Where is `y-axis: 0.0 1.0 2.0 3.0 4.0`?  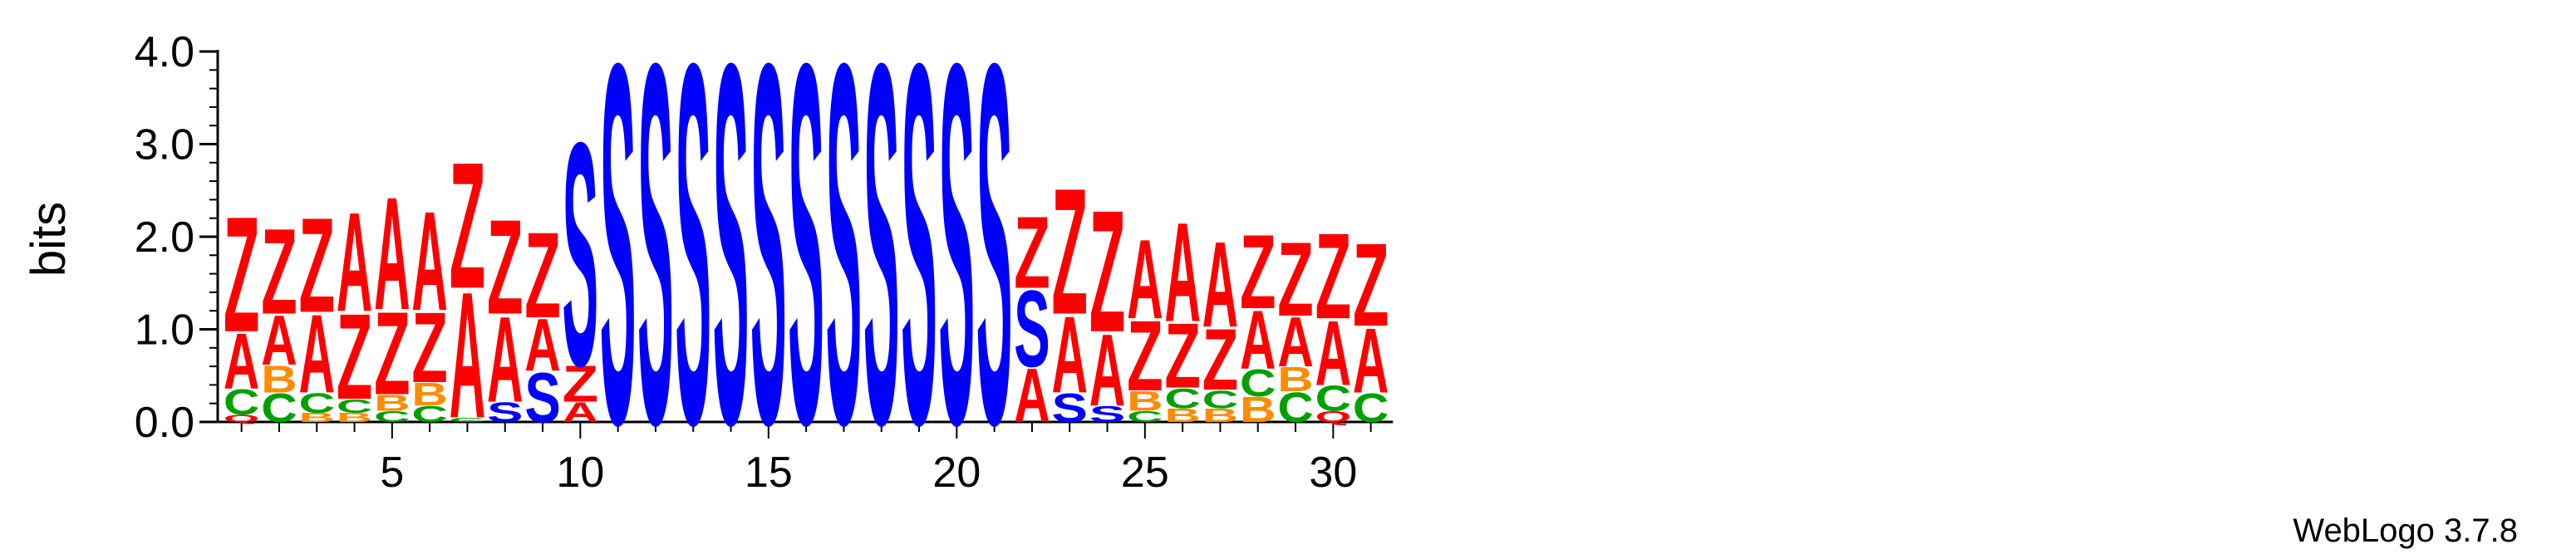
y-axis: 0.0 1.0 2.0 3.0 4.0 is located at coordinates (177, 237).